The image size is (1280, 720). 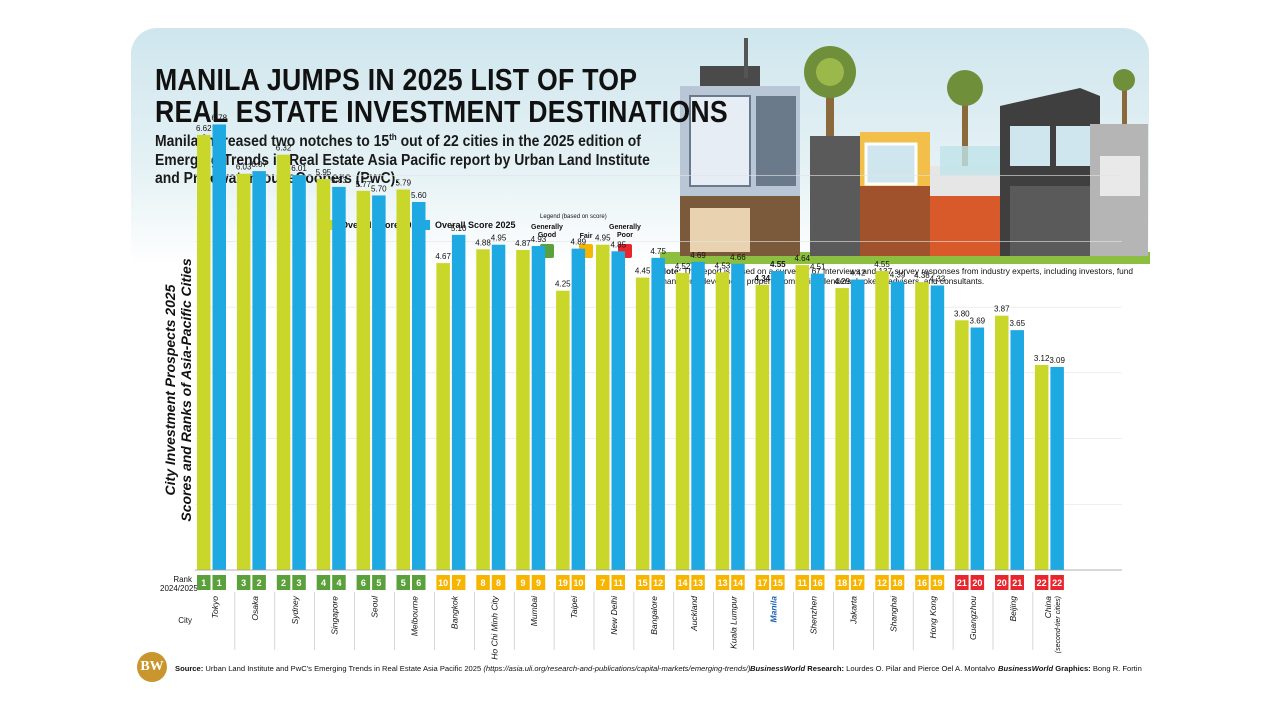 I want to click on data-label: 4.95, so click(x=603, y=238).